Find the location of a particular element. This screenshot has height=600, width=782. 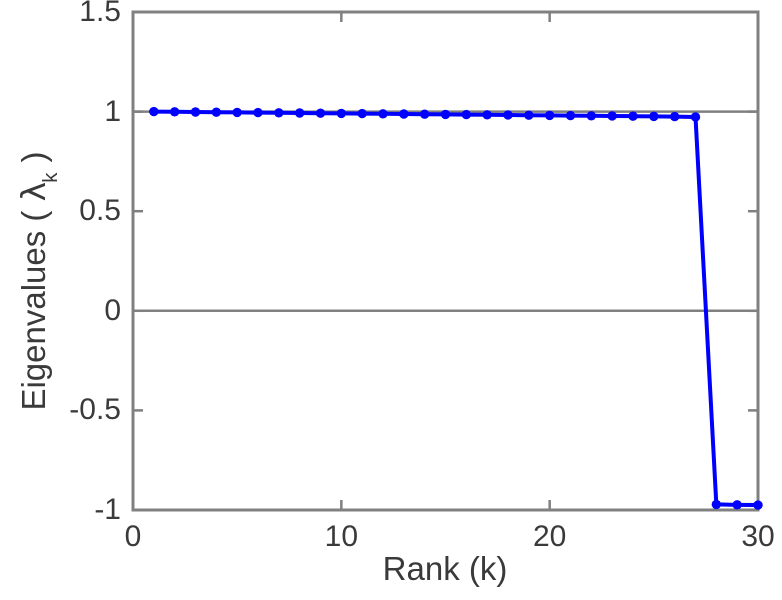

y-axis-tick-label: 1.5 is located at coordinates (100, 14).